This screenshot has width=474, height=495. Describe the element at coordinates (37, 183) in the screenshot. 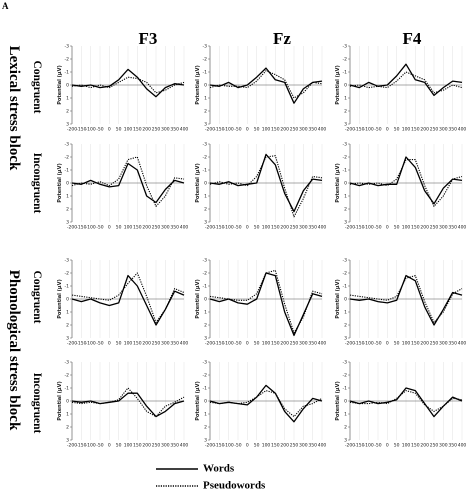

I see `row-label: Incongruent` at that location.